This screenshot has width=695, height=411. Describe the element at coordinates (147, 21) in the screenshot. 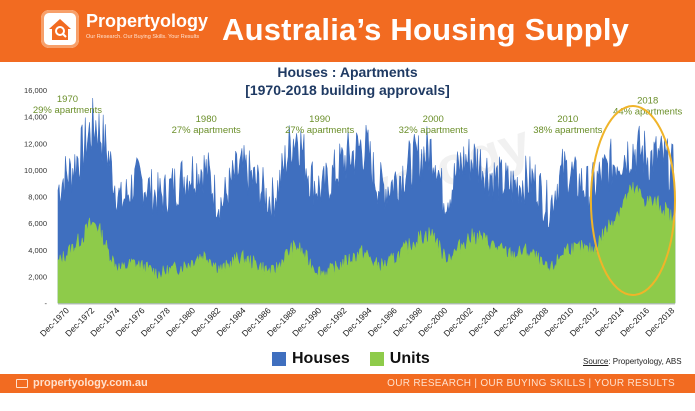

I see `brand-name: Propertyology` at that location.